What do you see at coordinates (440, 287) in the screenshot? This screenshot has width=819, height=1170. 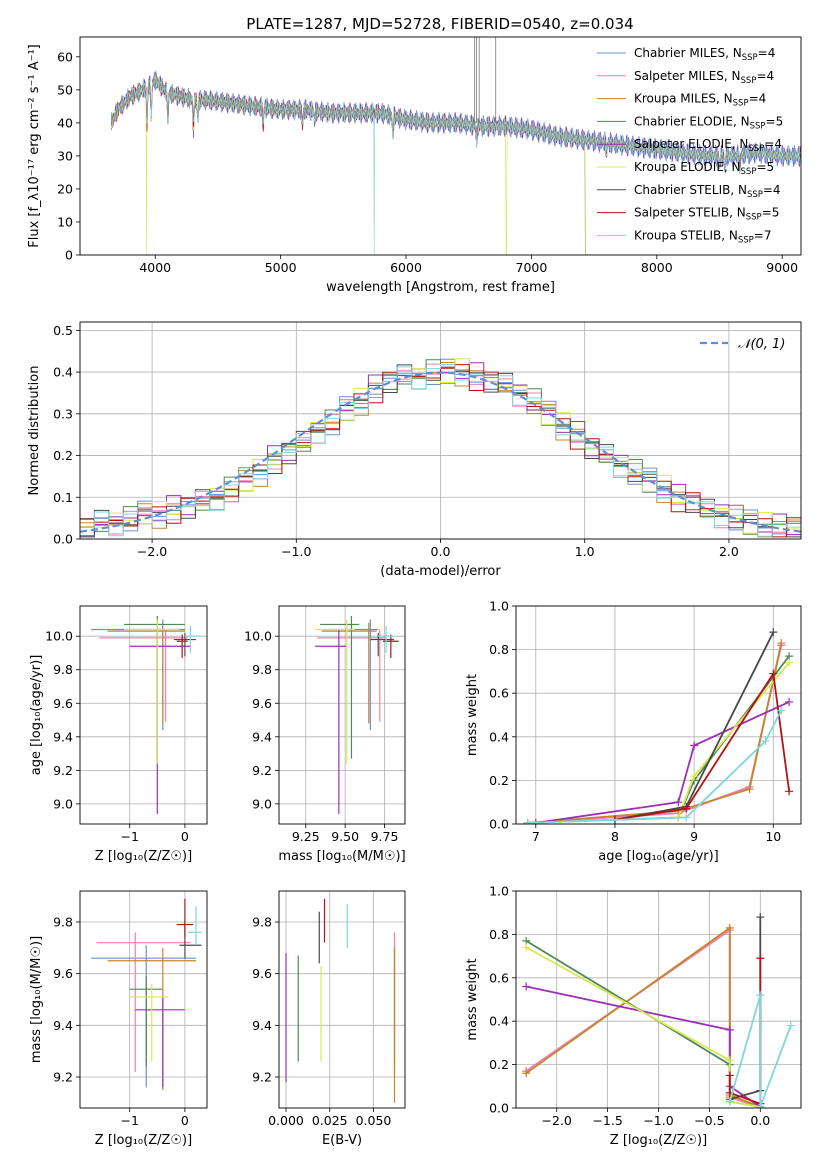 I see `x-axis-label: wavelength [Angstrom, rest frame]` at bounding box center [440, 287].